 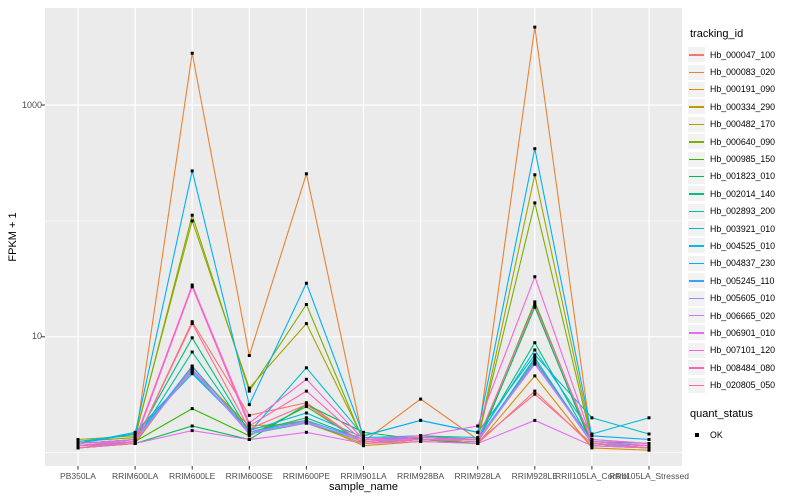 I want to click on legend-item-label: Hb_002893_200, so click(x=743, y=211).